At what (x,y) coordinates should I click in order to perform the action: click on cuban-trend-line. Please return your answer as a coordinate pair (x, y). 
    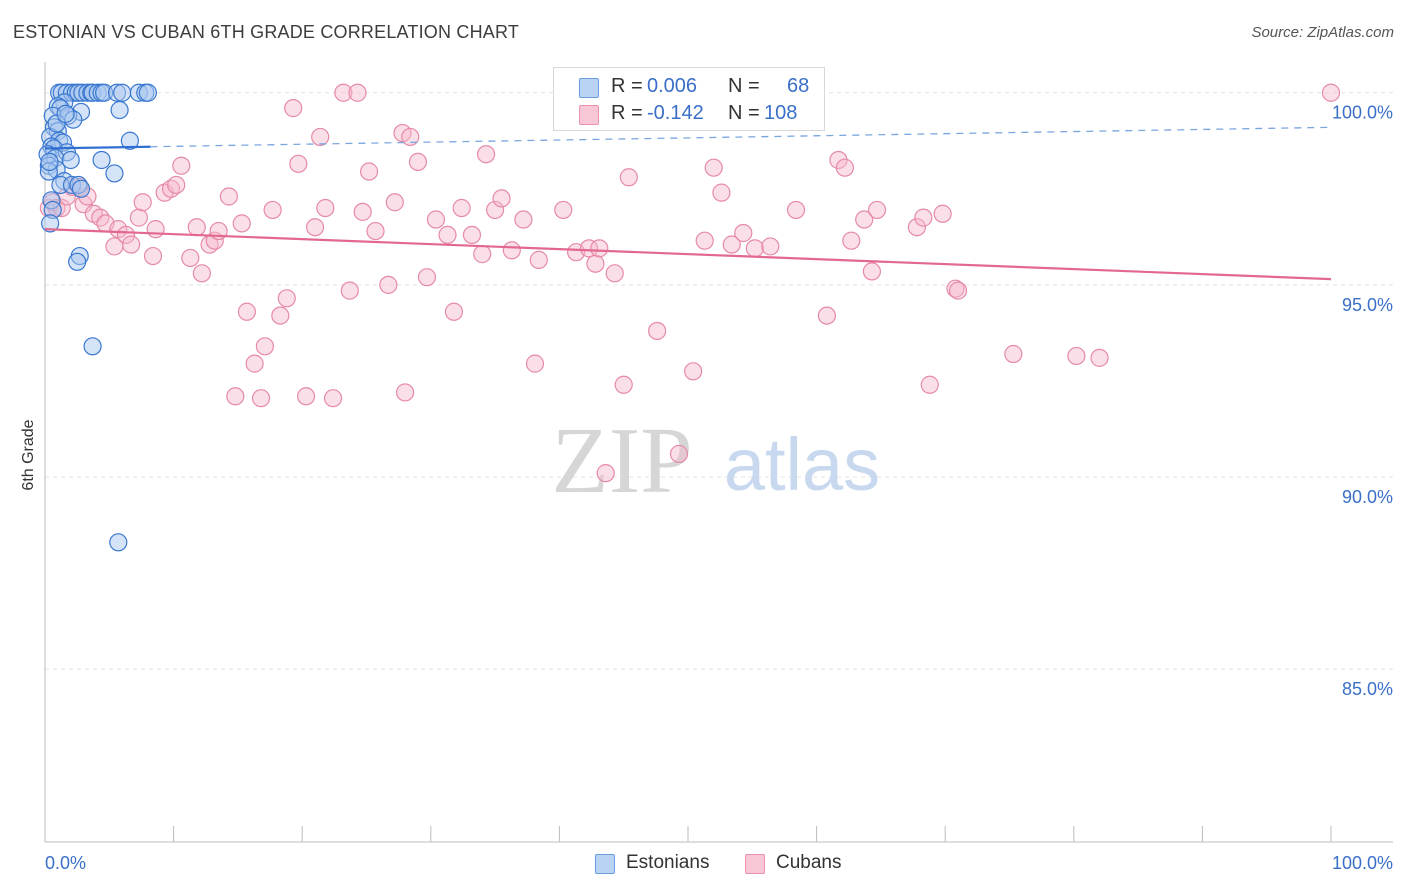
    Looking at the image, I should click on (688, 254).